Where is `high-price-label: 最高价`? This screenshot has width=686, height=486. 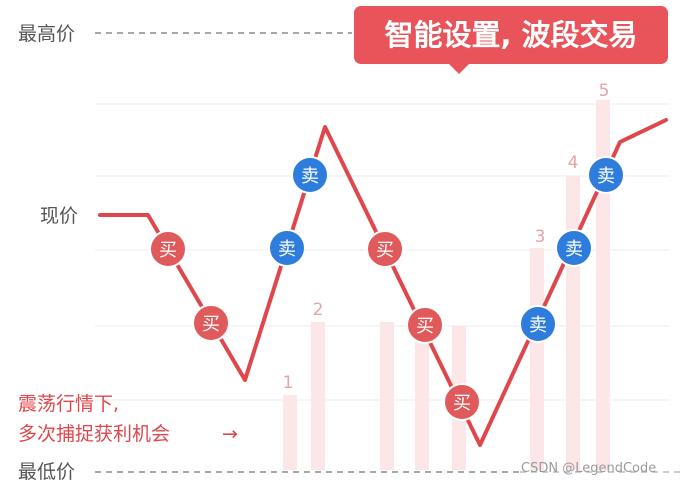
high-price-label: 最高价 is located at coordinates (46, 34).